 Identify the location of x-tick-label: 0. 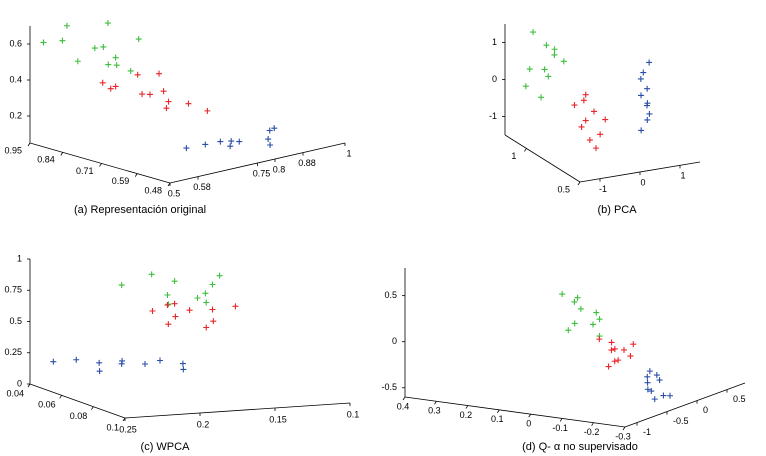
(642, 182).